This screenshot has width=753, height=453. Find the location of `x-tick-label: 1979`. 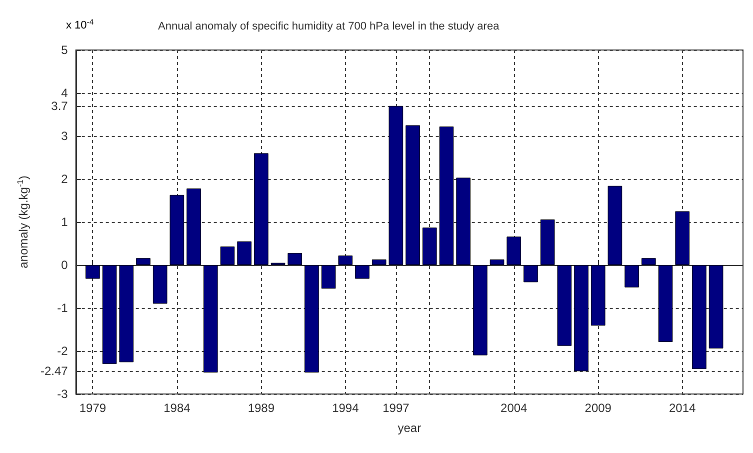

x-tick-label: 1979 is located at coordinates (92, 408).